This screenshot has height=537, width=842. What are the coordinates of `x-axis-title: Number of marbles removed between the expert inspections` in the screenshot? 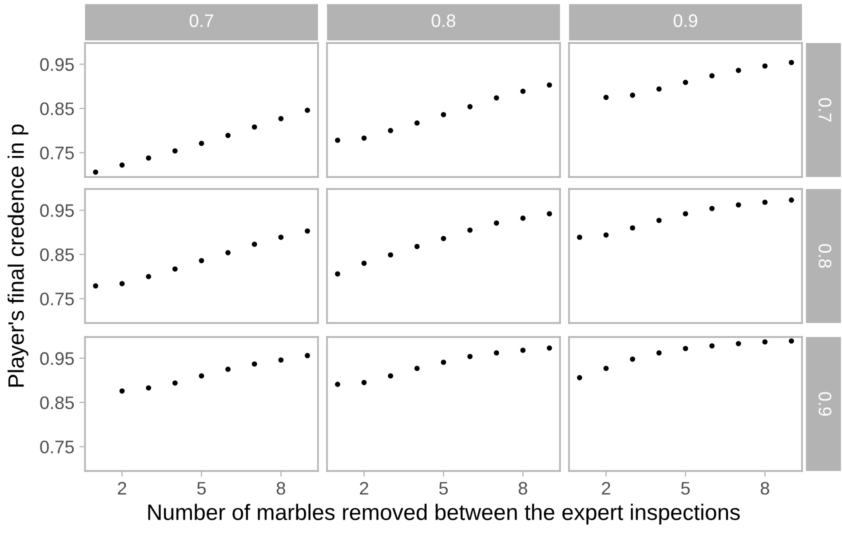 It's located at (444, 514).